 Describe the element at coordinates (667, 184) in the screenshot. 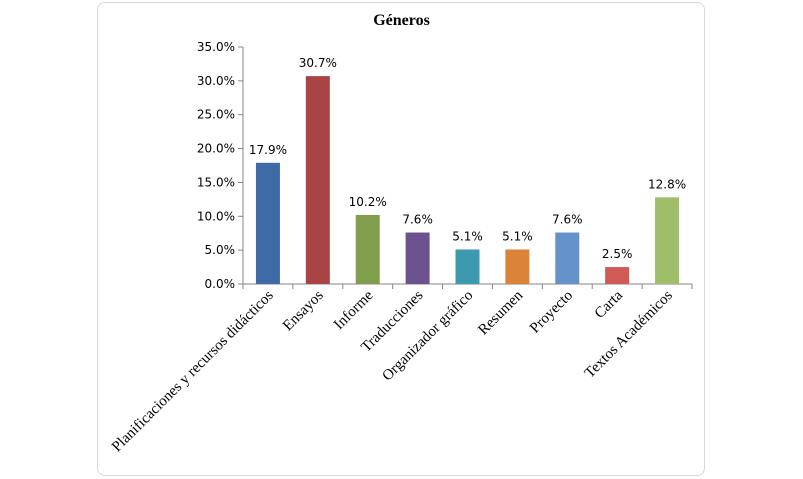

I see `data-label: 12.8%` at that location.